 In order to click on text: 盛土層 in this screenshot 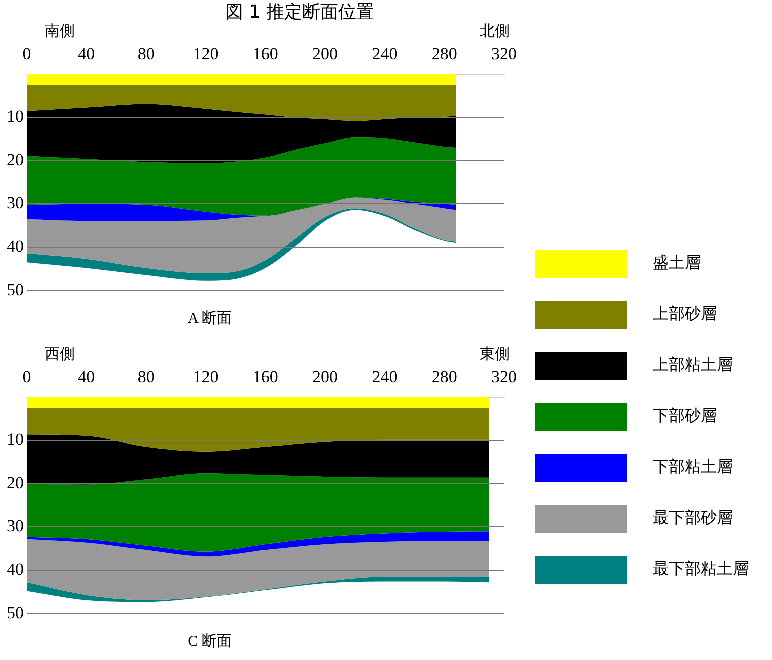, I will do `click(677, 263)`.